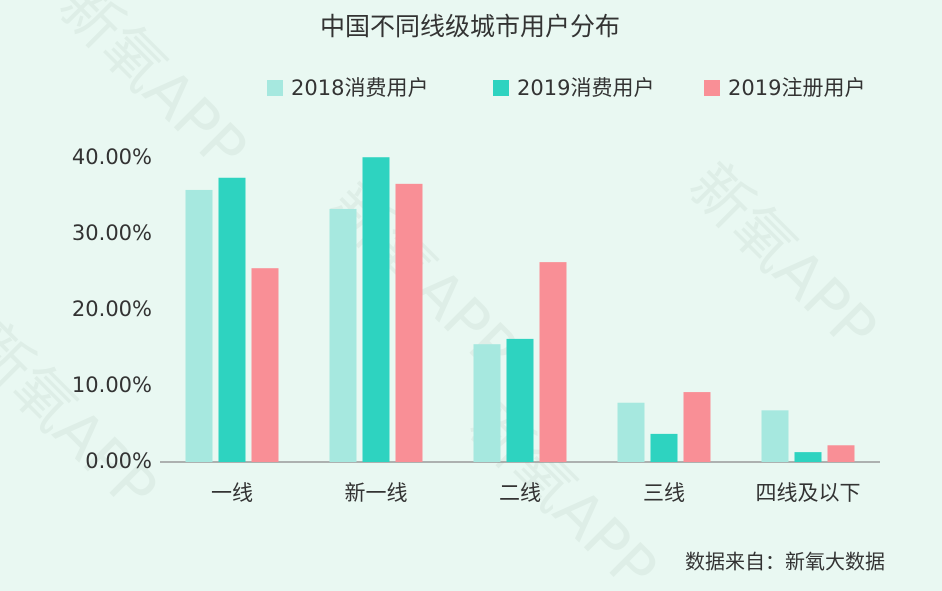  Describe the element at coordinates (585, 88) in the screenshot. I see `legend-label: 2019消费用户` at that location.